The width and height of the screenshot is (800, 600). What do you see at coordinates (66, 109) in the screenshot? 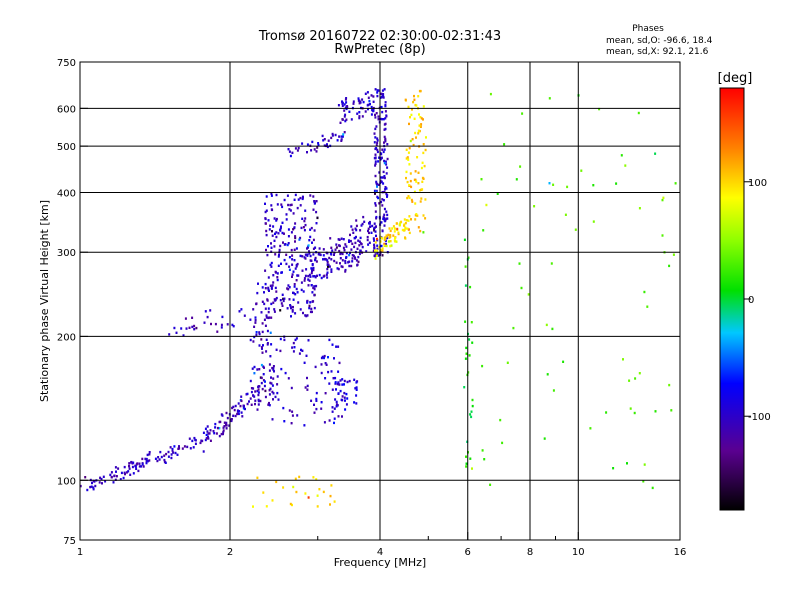
I see `y-tick-label: 600` at bounding box center [66, 109].